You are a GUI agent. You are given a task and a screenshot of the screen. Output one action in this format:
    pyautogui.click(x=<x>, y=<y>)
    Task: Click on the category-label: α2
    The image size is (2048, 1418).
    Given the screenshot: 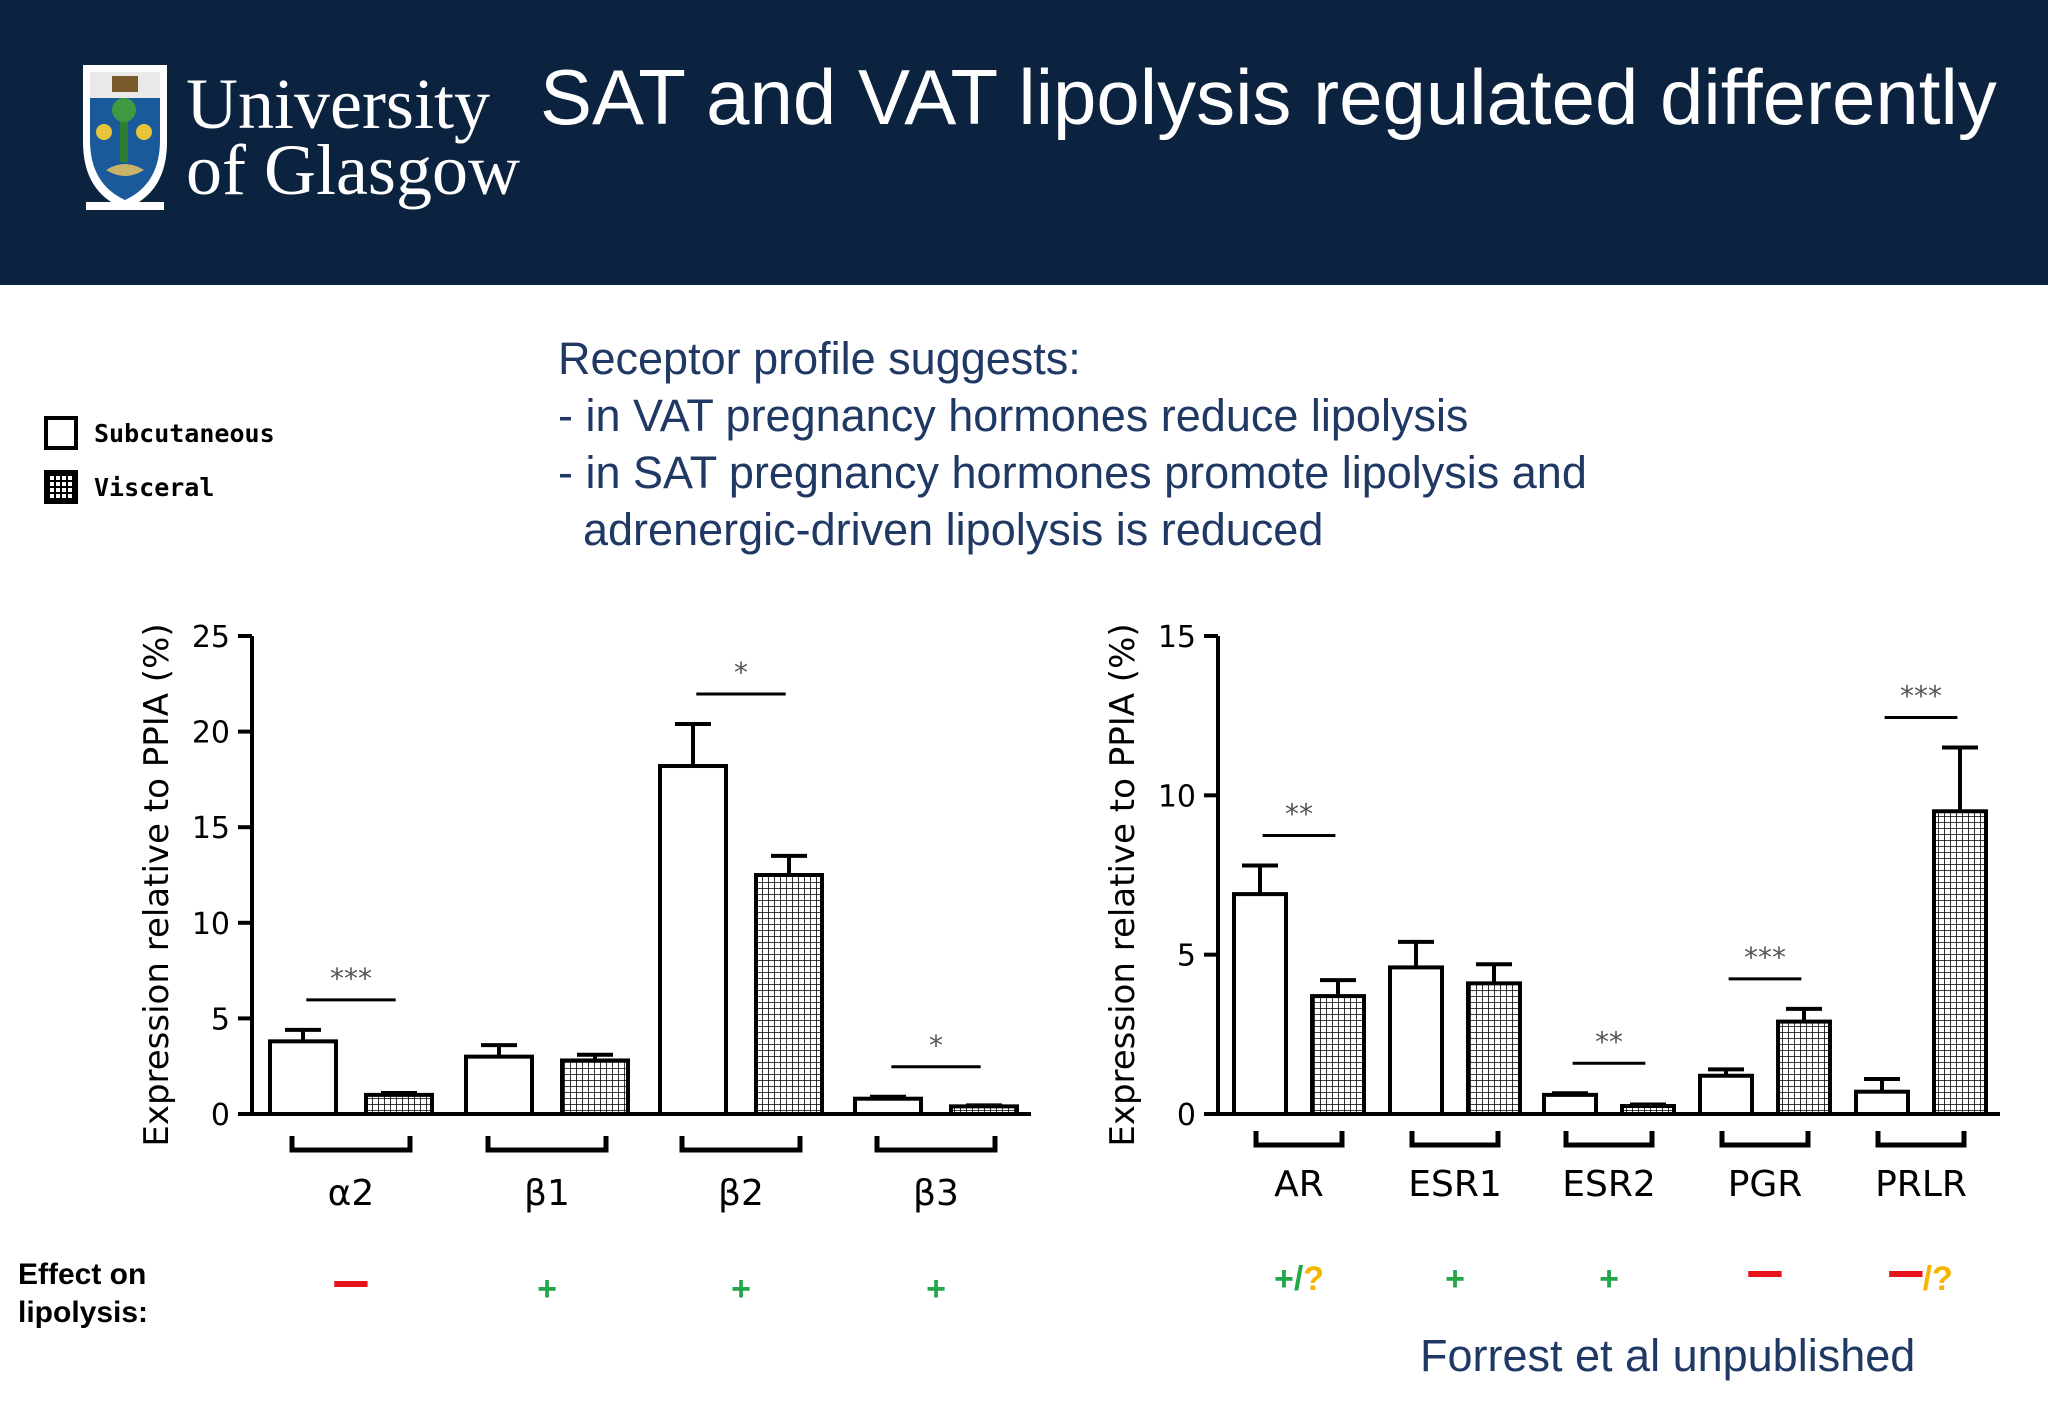 What is the action you would take?
    pyautogui.click(x=351, y=1193)
    